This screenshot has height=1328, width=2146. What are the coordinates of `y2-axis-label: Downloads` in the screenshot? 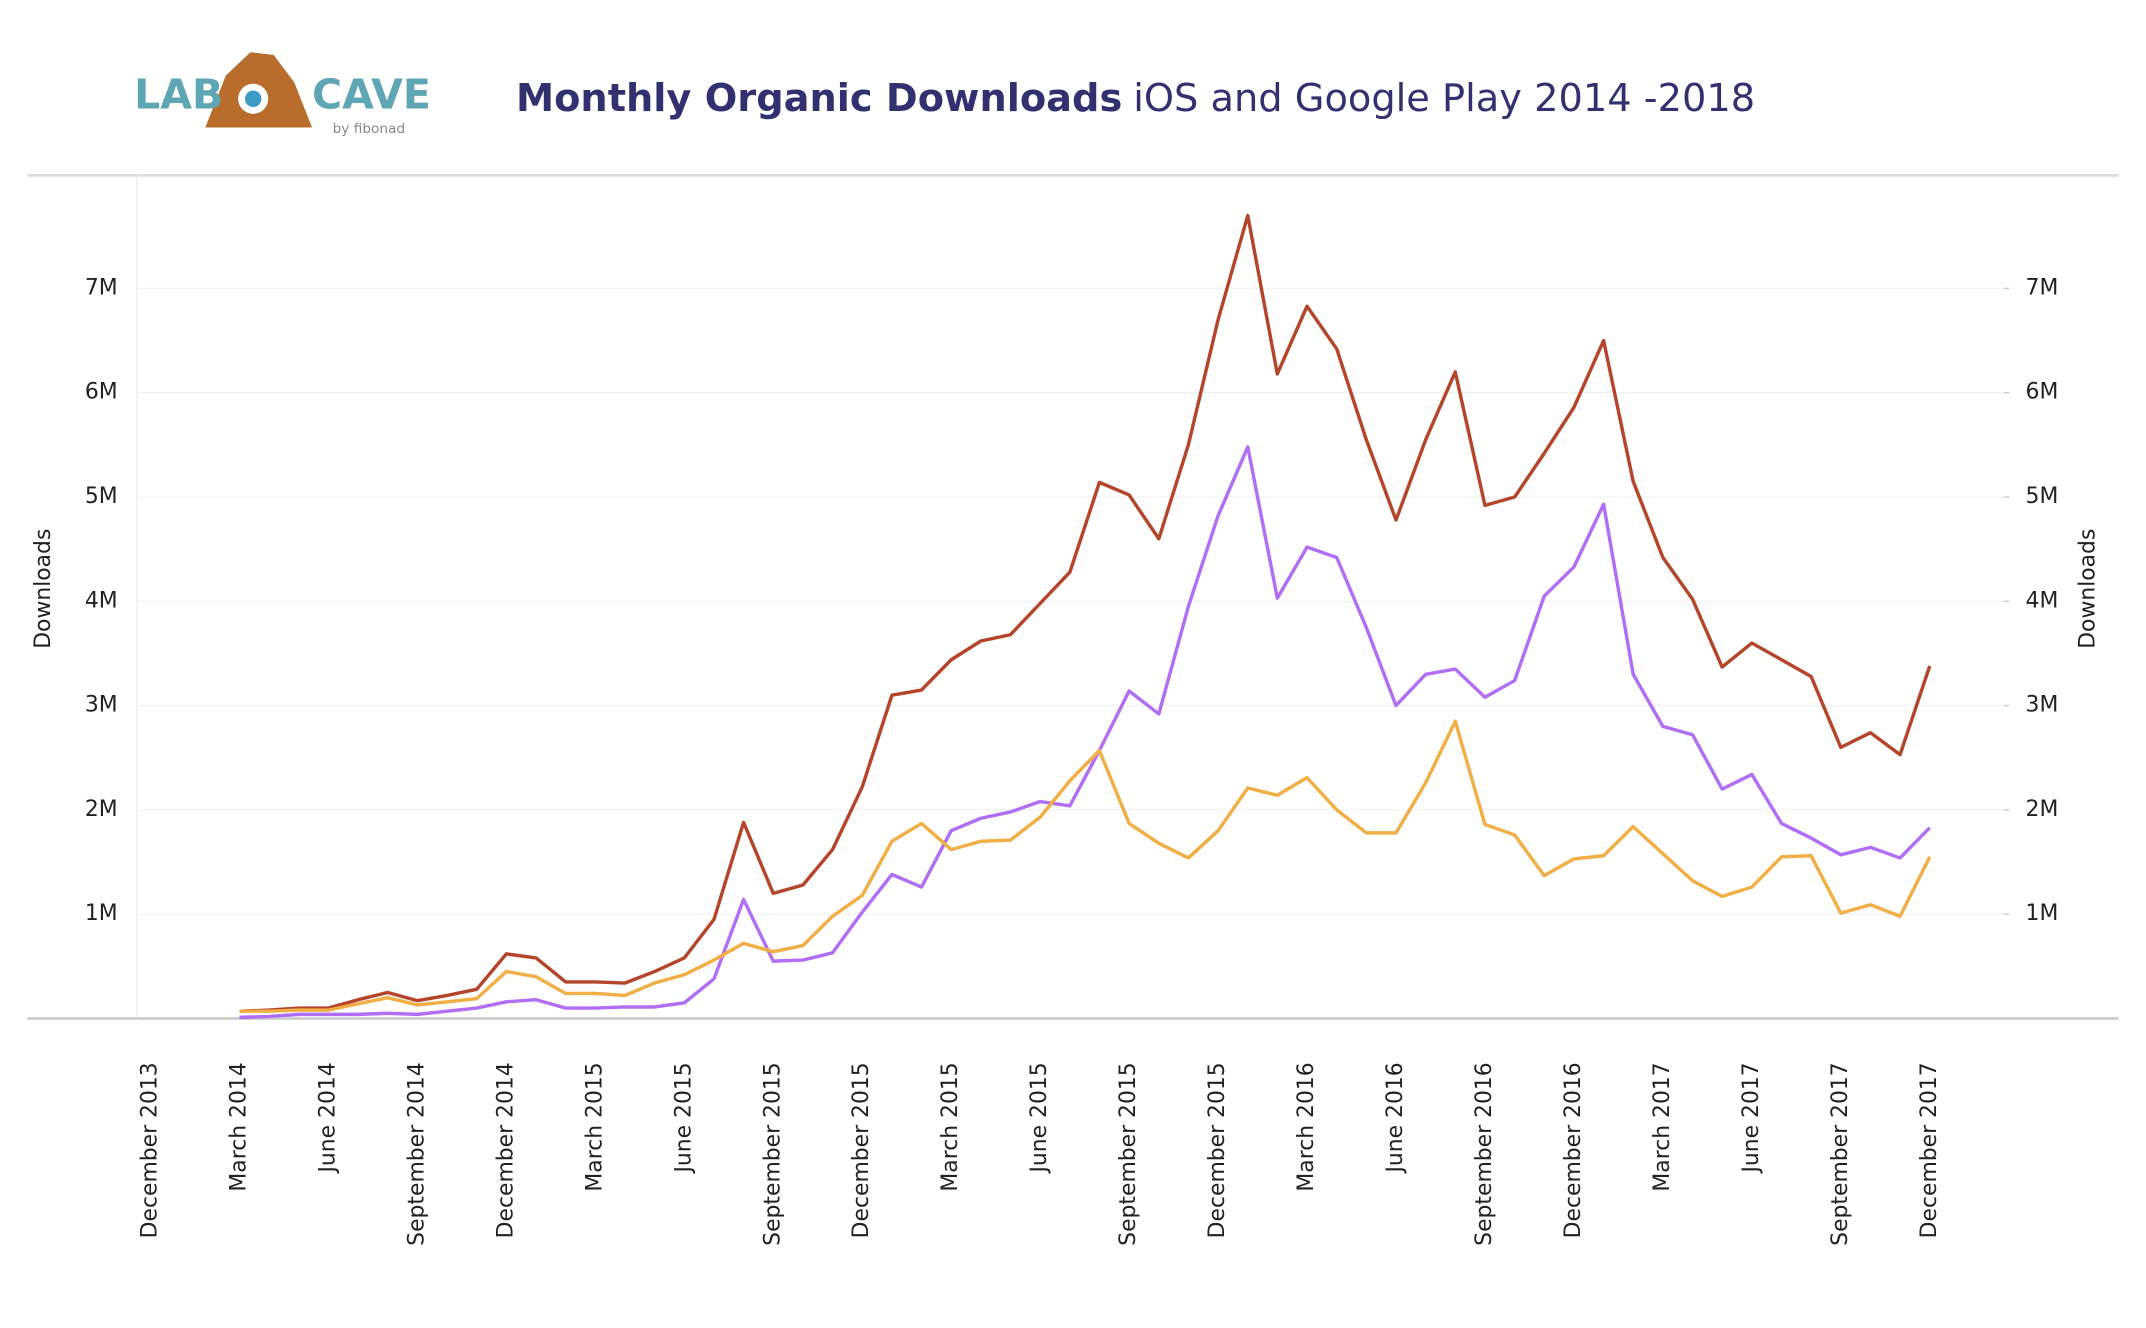 It's located at (2088, 589).